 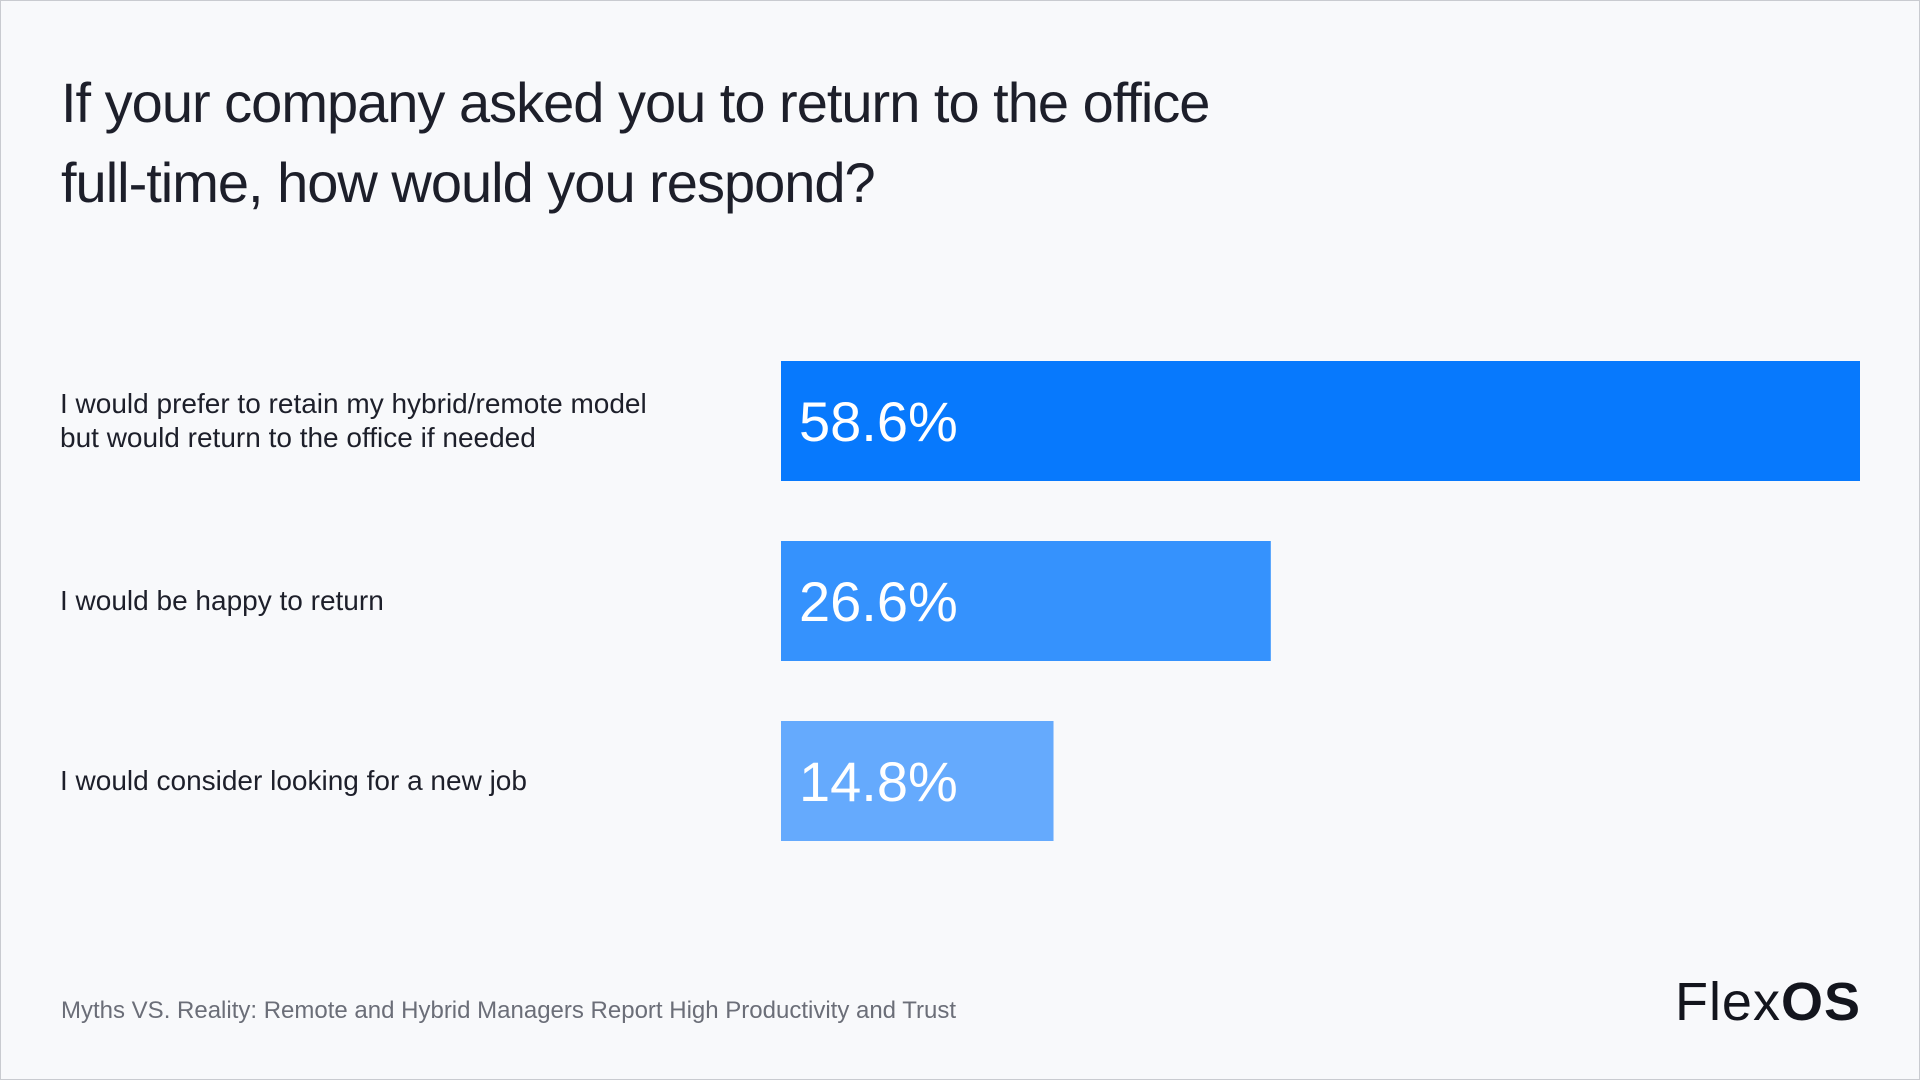 I want to click on flexos-logo: FlexOS, so click(x=1768, y=1002).